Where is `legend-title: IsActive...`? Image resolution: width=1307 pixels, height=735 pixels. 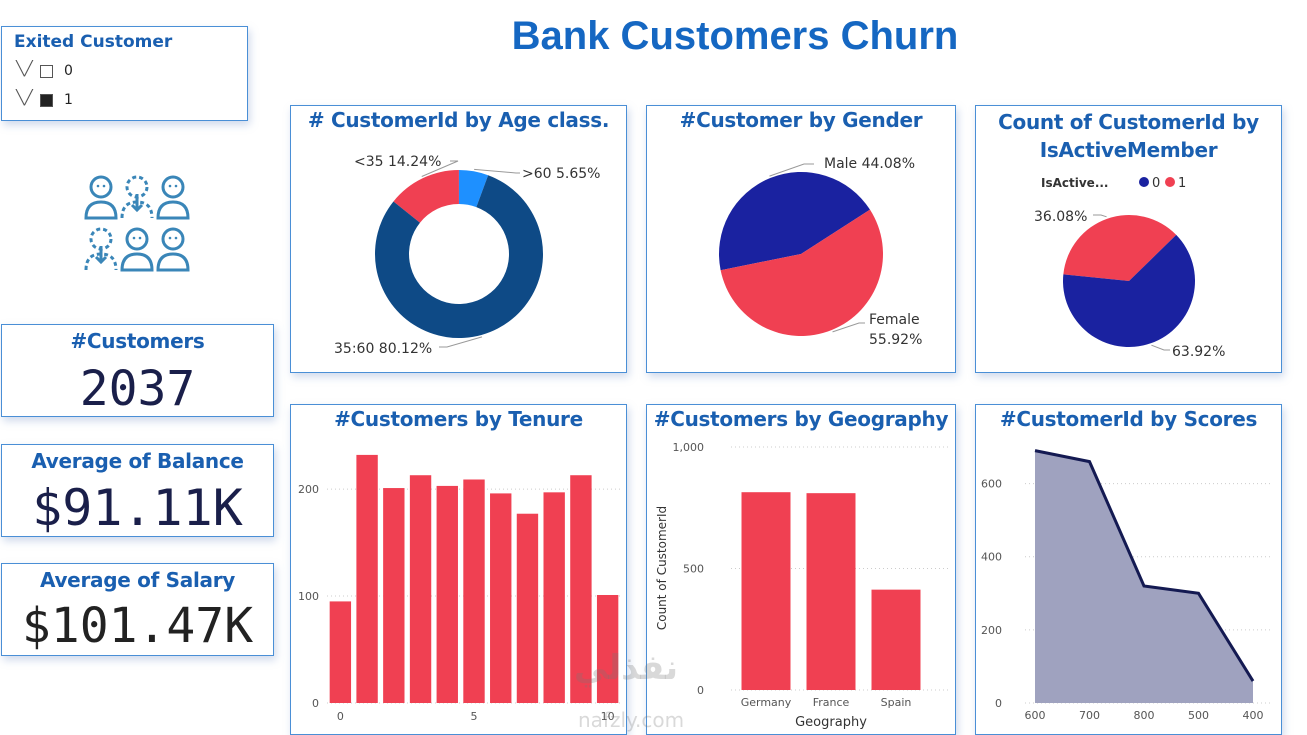
legend-title: IsActive... is located at coordinates (1075, 183).